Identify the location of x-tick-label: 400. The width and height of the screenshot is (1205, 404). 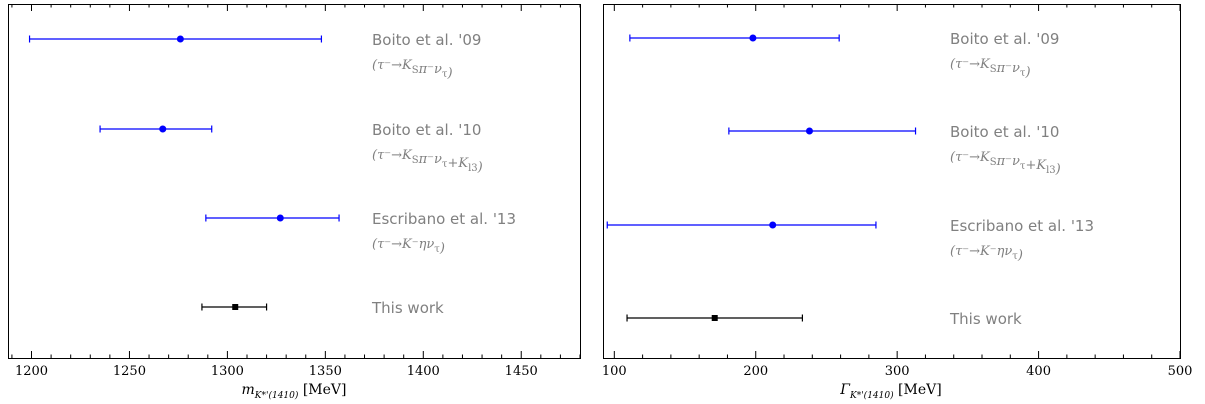
(1038, 371).